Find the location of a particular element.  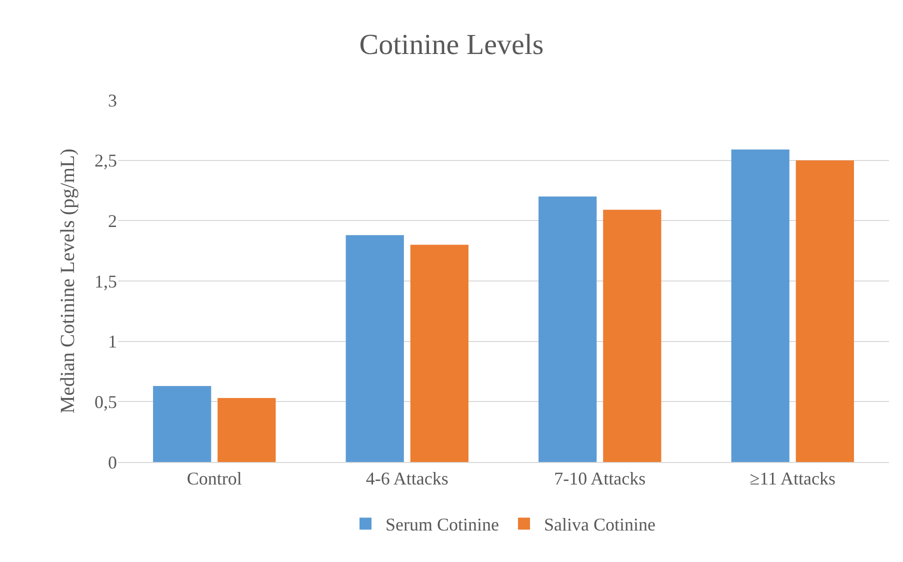

y-tick-label: 2 is located at coordinates (112, 220).